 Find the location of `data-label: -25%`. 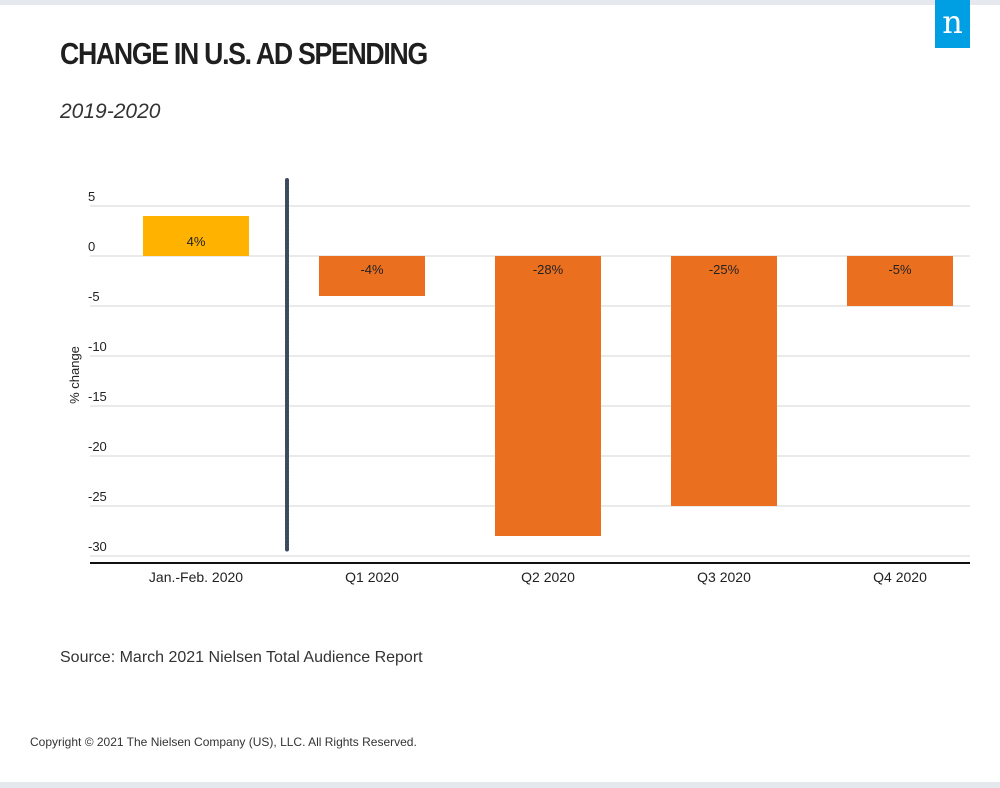

data-label: -25% is located at coordinates (724, 269).